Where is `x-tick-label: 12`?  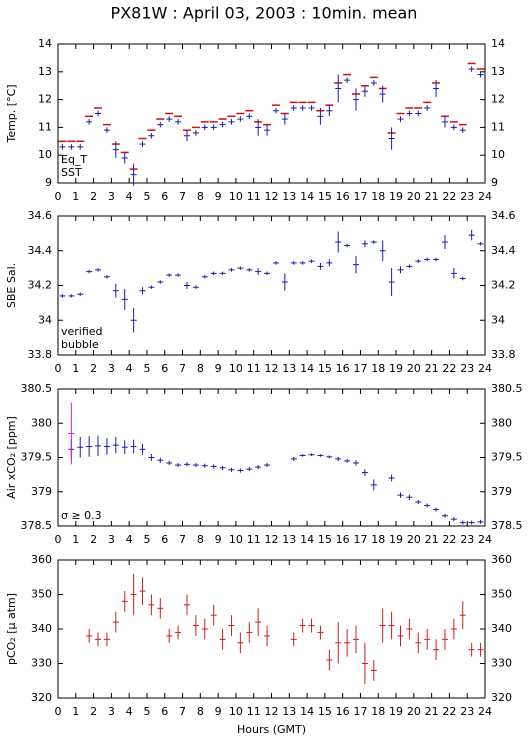
x-tick-label: 12 is located at coordinates (272, 368).